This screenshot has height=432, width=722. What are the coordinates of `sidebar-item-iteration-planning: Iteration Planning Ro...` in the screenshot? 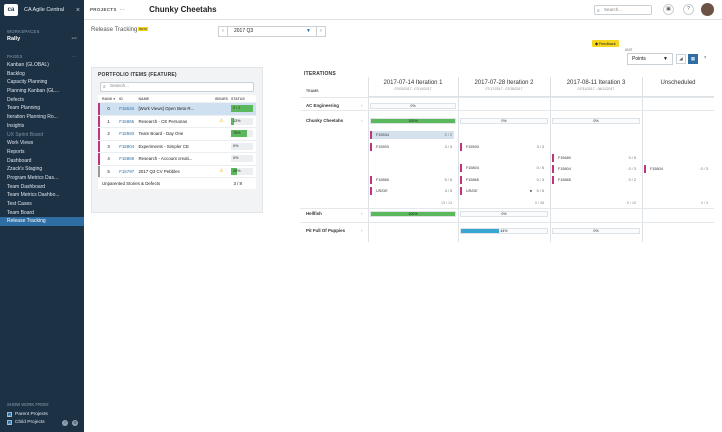 It's located at (32, 117).